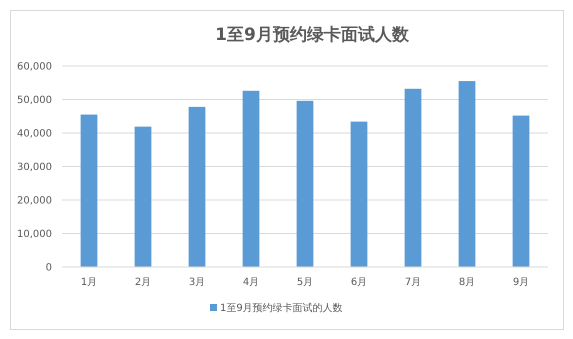 This screenshot has width=573, height=339. What do you see at coordinates (413, 282) in the screenshot?
I see `x-tick-label: 7月` at bounding box center [413, 282].